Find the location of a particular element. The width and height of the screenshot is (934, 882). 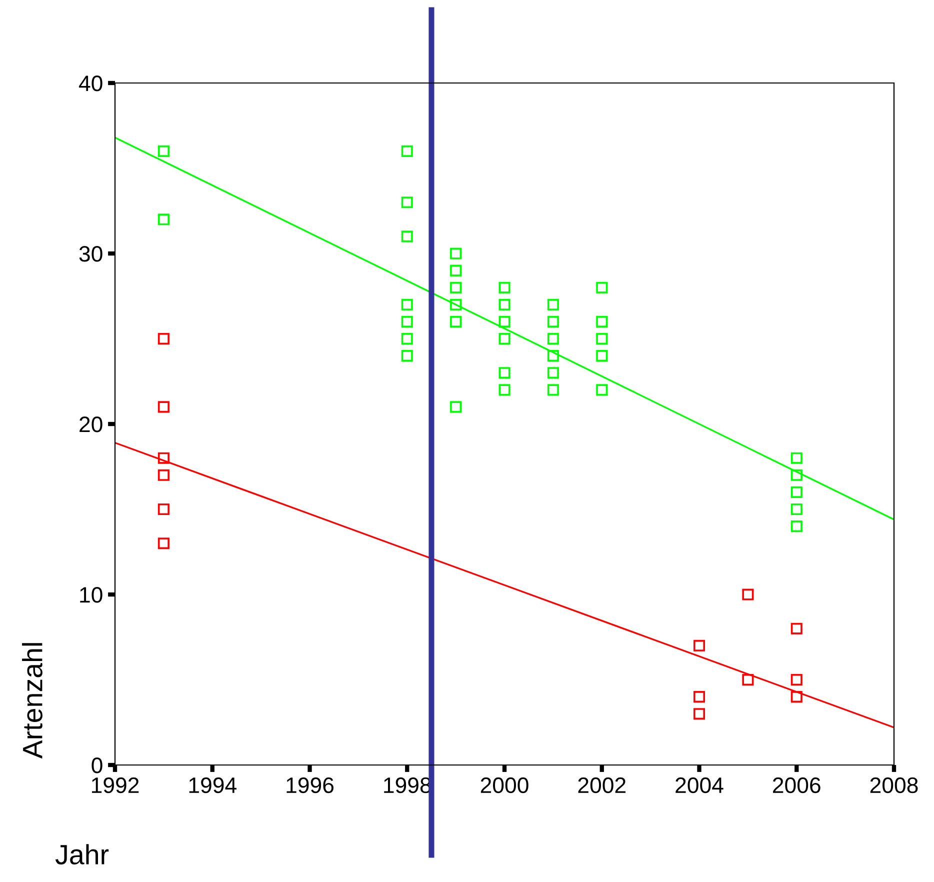

y-tick-label: 40 is located at coordinates (90, 84).